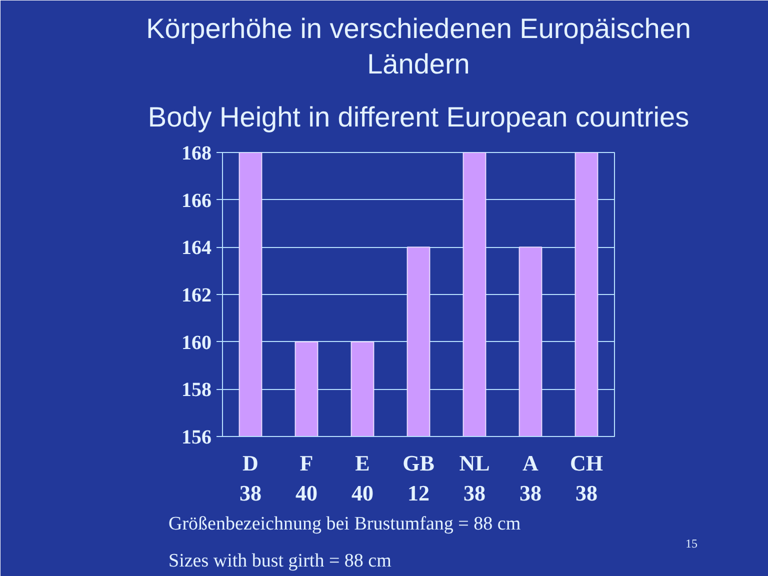  I want to click on x-tick-label: E 40, so click(363, 478).